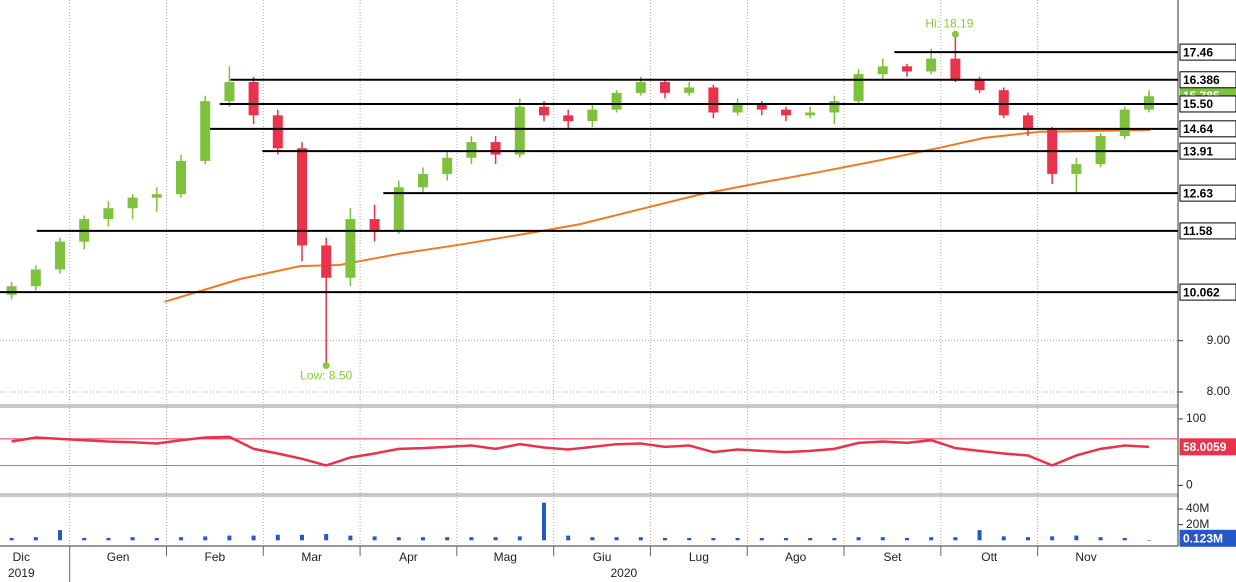 The height and width of the screenshot is (582, 1236). I want to click on price-tag-label: 0.123M, so click(1203, 538).